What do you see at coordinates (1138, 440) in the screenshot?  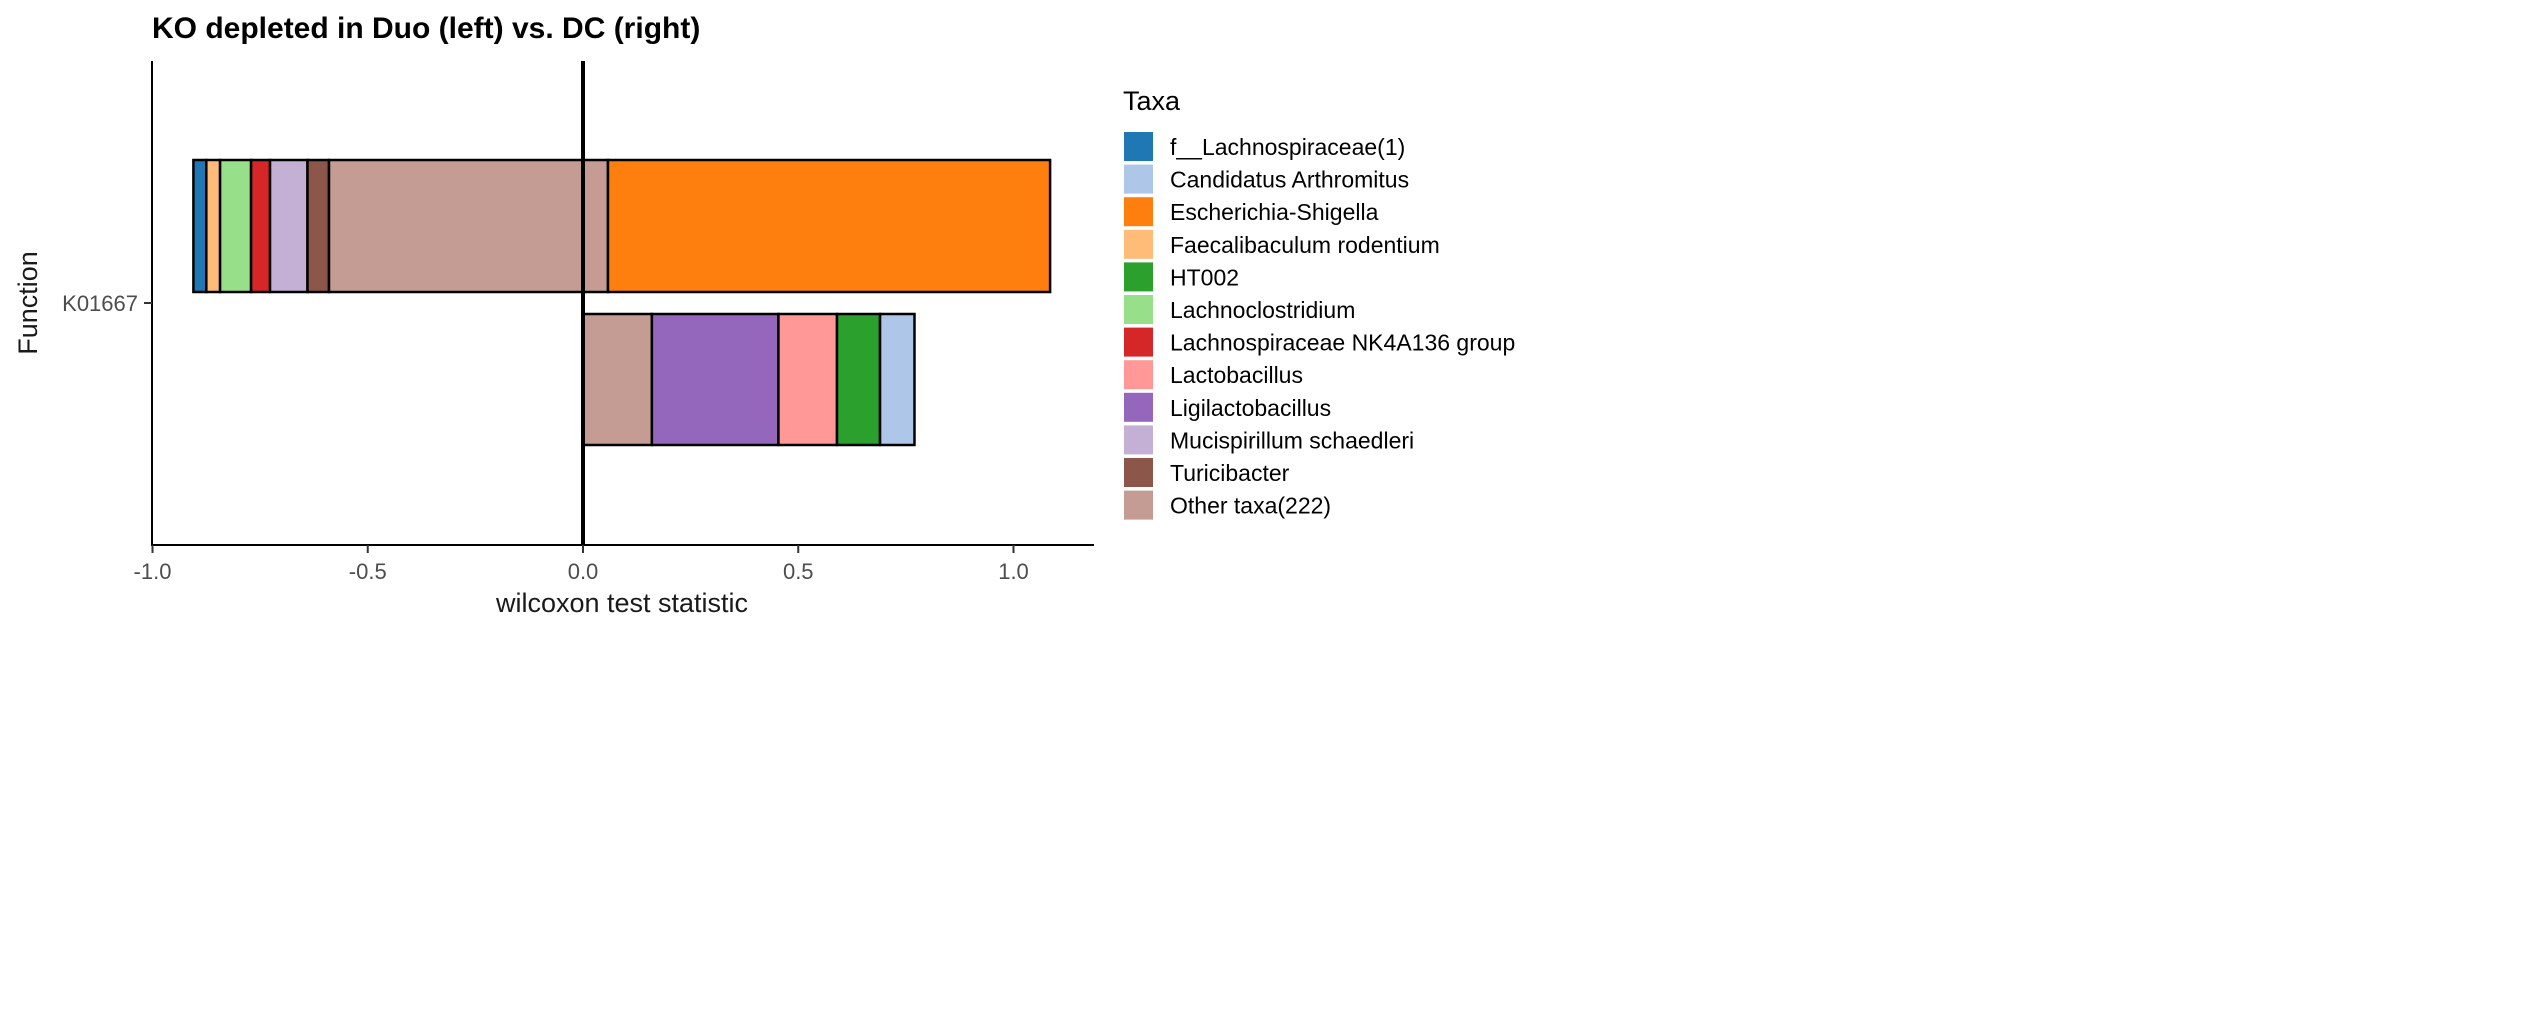 I see `legend-swatch-mucispirillum-schaedleri` at bounding box center [1138, 440].